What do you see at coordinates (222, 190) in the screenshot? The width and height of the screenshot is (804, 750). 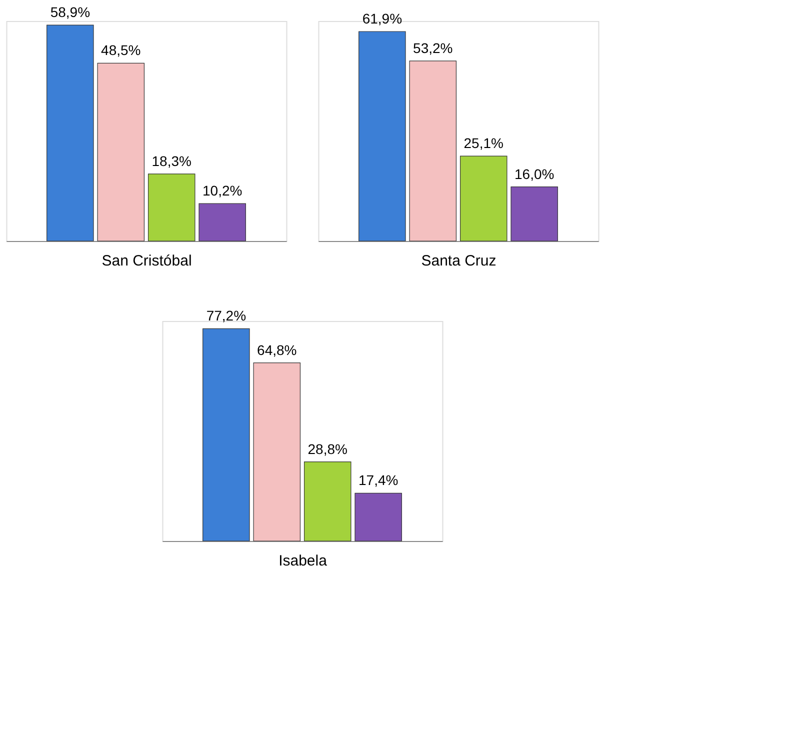 I see `data-label: 10,2%` at bounding box center [222, 190].